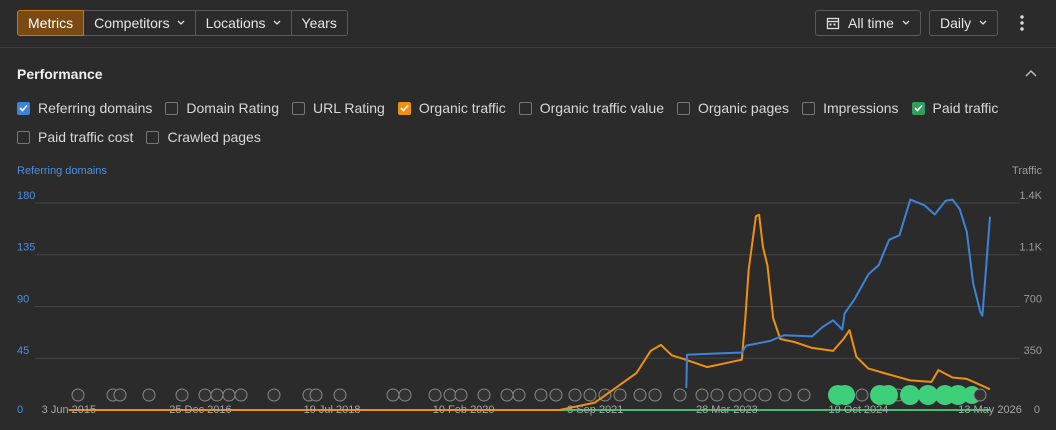 Image resolution: width=1056 pixels, height=430 pixels. Describe the element at coordinates (744, 108) in the screenshot. I see `checkbox-label: Organic pages` at that location.